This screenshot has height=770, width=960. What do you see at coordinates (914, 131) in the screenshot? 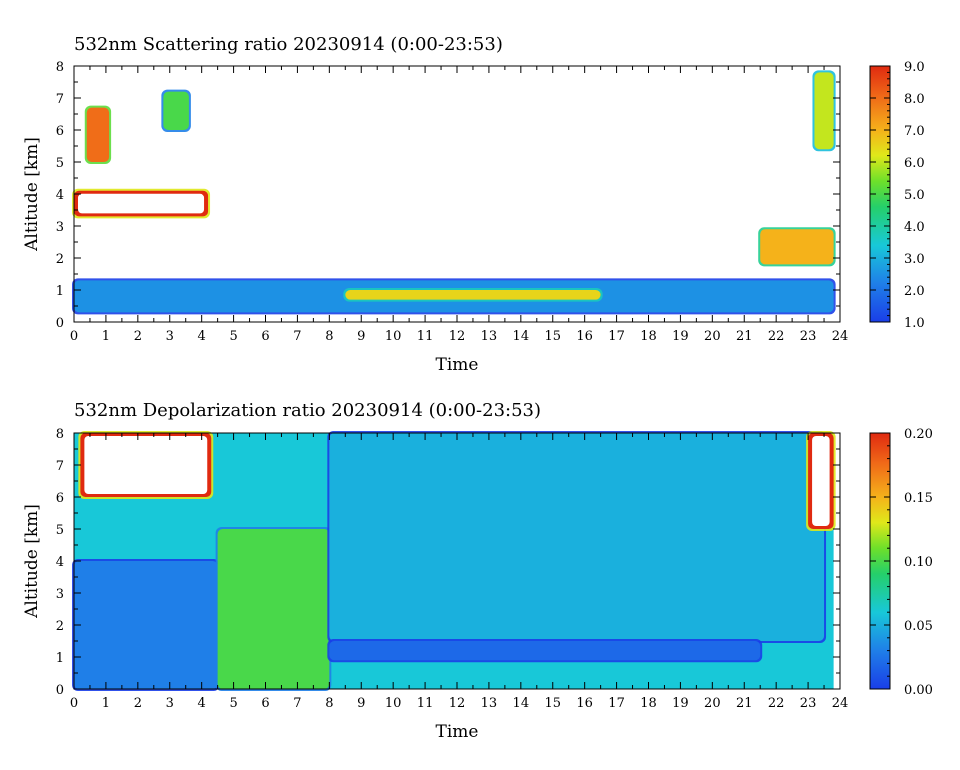
I see `colorbar-tick-label: 7.0` at bounding box center [914, 131].